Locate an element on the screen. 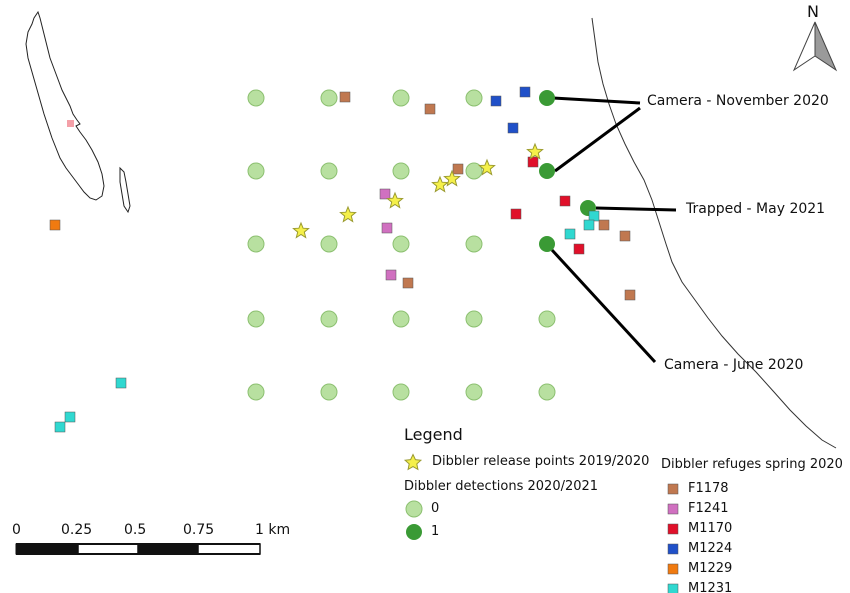  leader-camera-nov-b is located at coordinates (597, 139).